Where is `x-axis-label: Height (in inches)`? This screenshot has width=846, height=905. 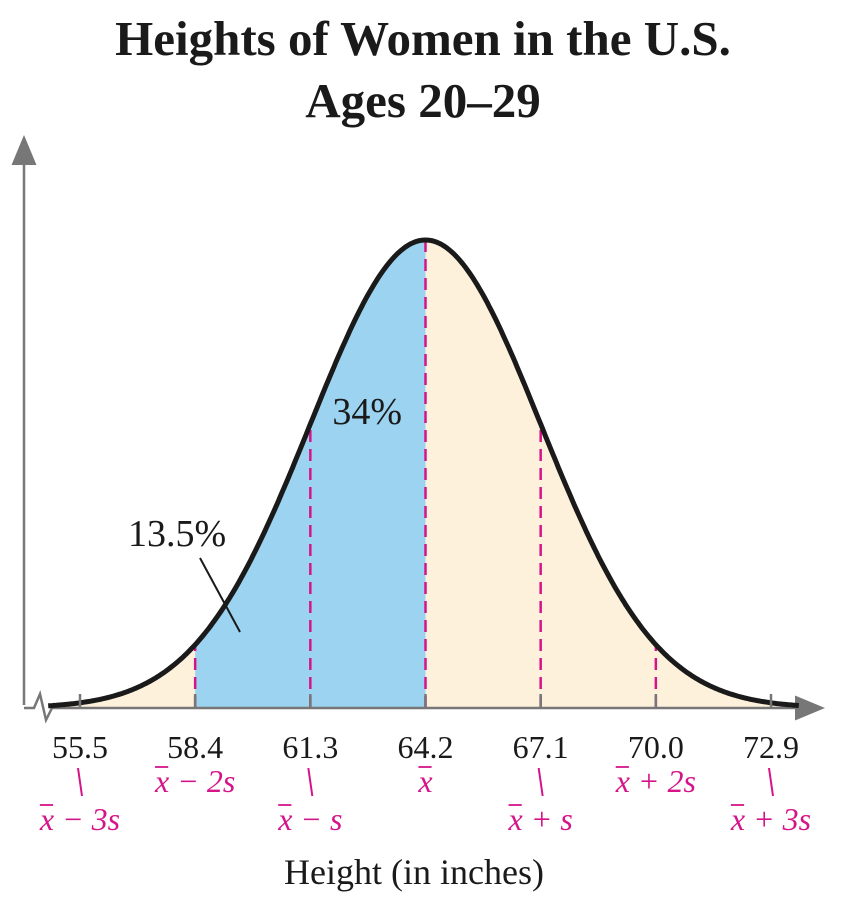
x-axis-label: Height (in inches) is located at coordinates (414, 872).